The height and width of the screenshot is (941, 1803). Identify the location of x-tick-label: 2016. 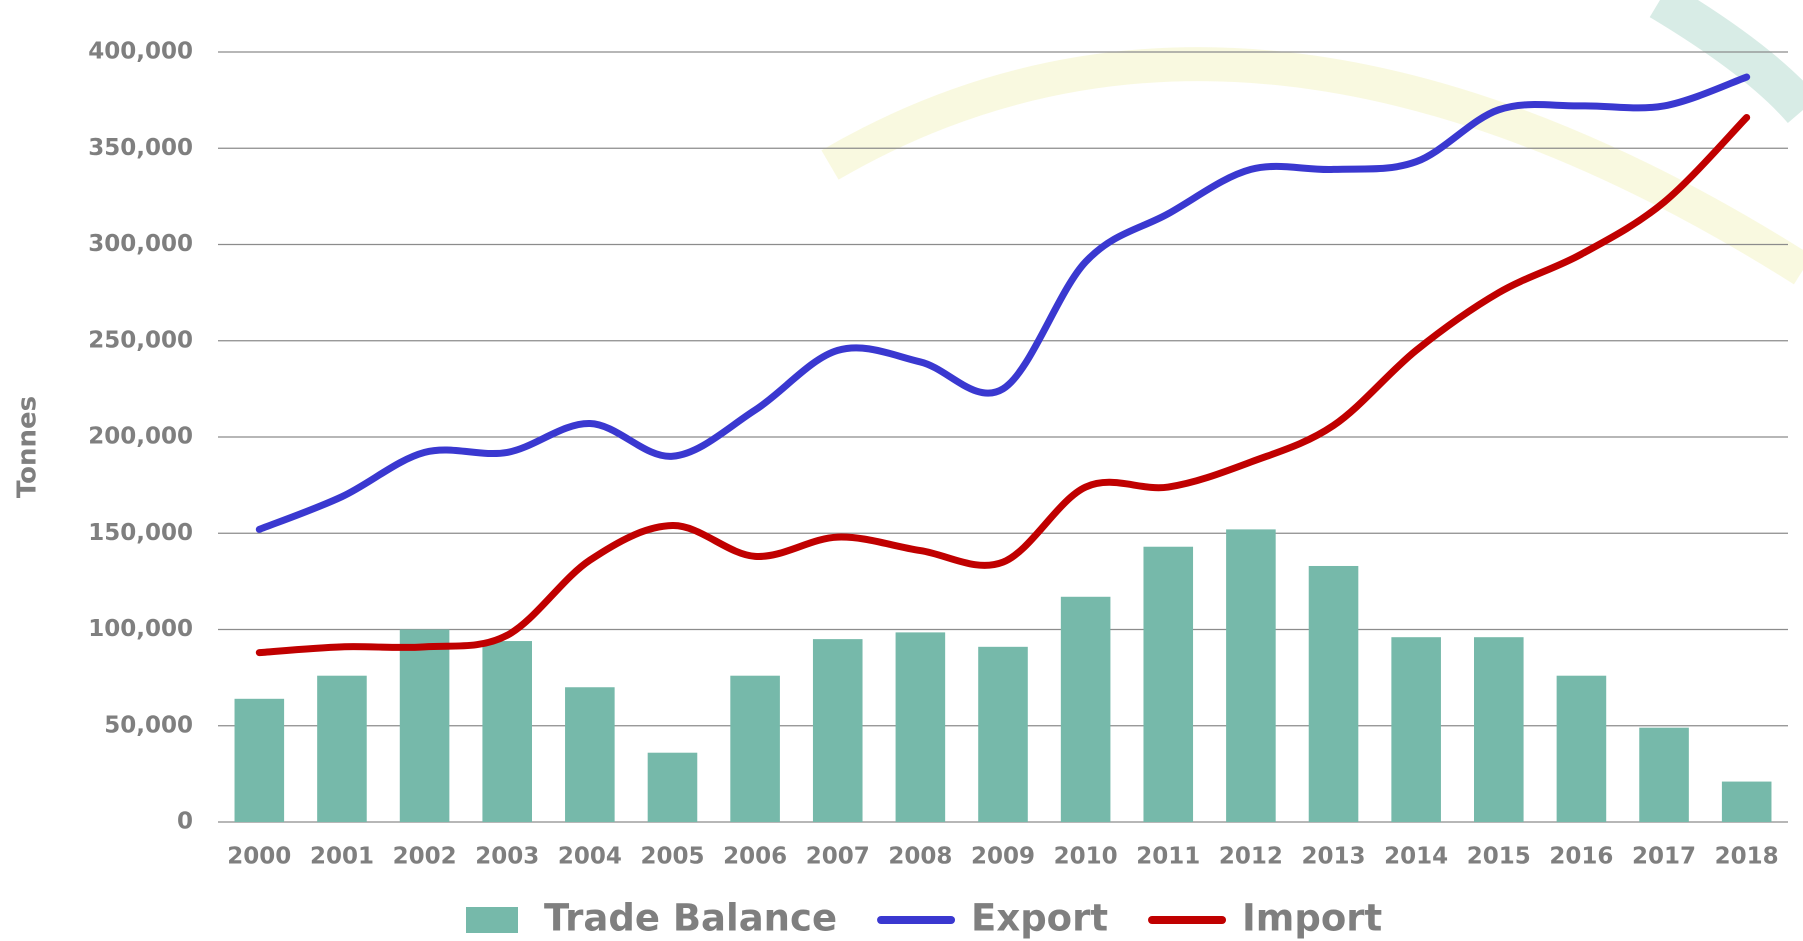
(1581, 857).